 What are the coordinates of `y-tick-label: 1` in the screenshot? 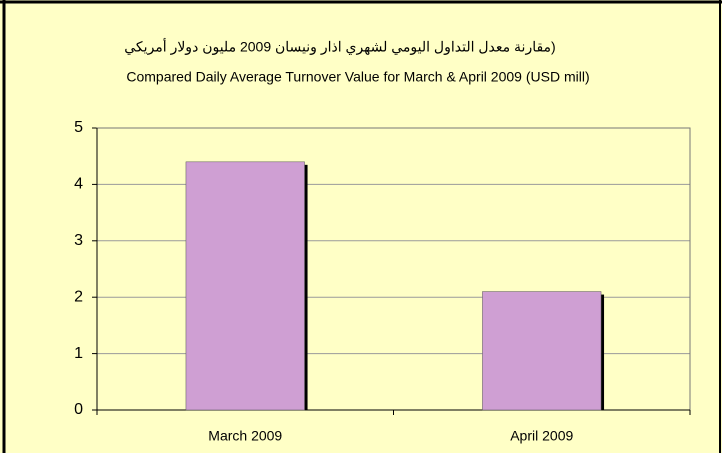 It's located at (78, 353).